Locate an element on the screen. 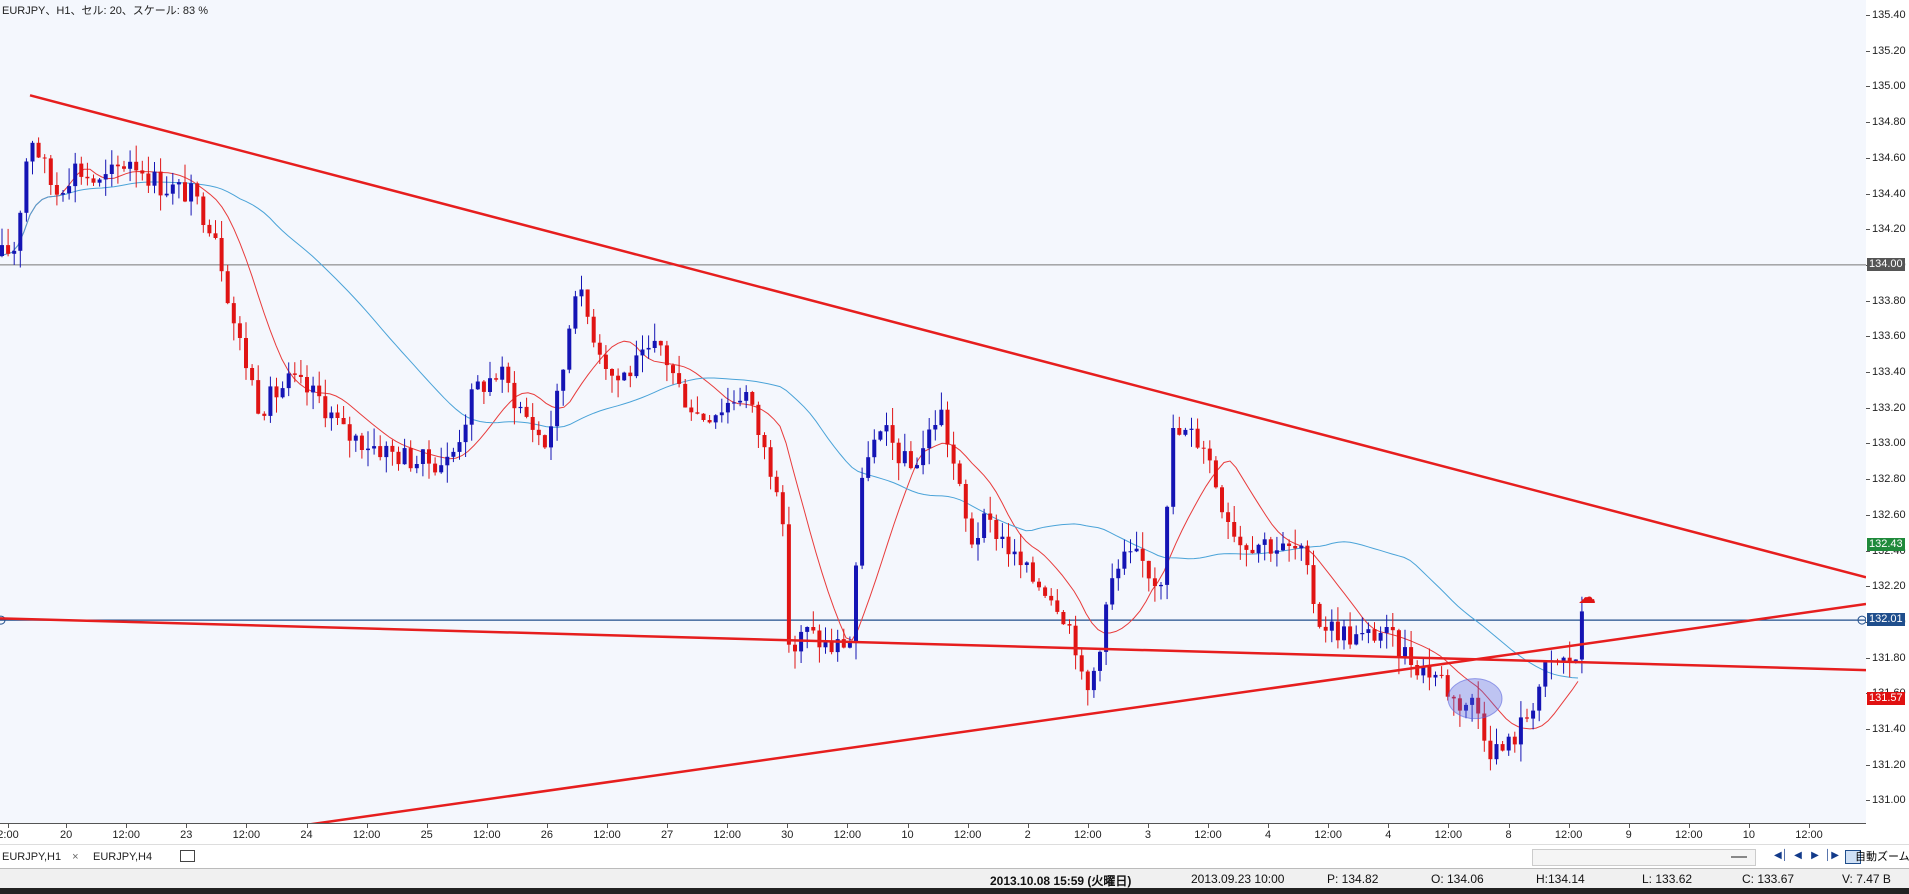  price-tick-label: 133.80 is located at coordinates (1889, 300).